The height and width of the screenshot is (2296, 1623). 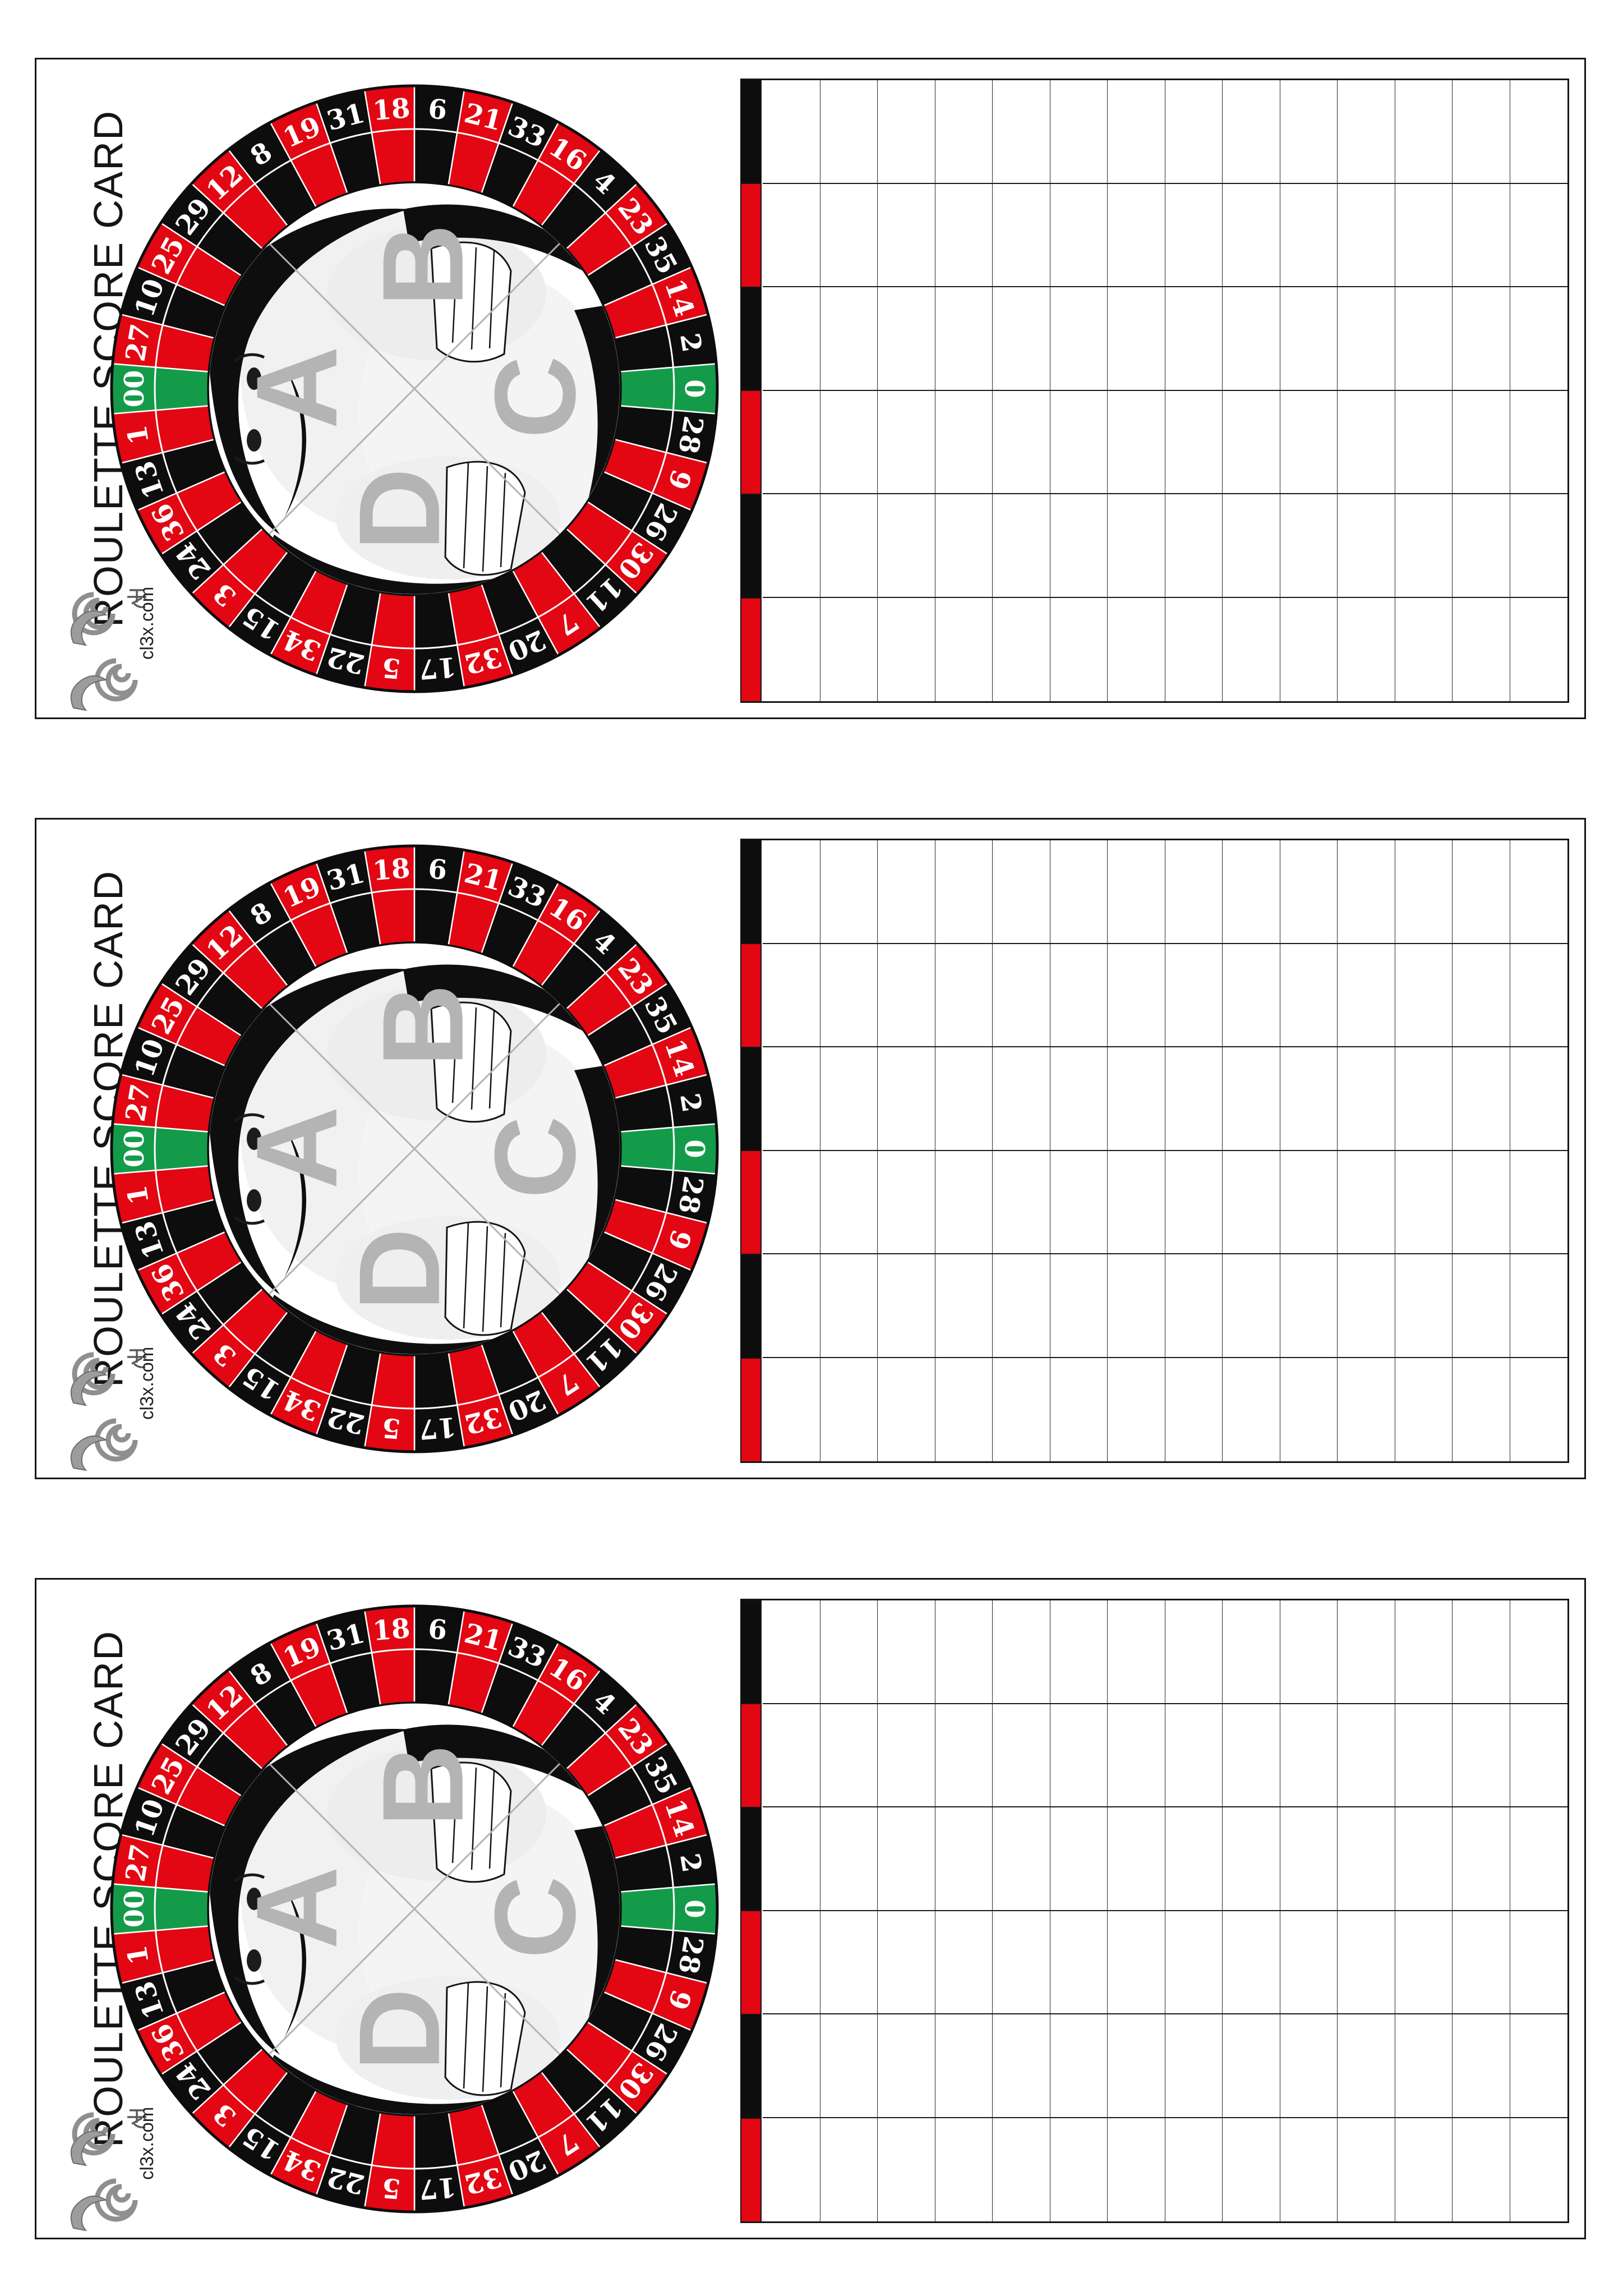 What do you see at coordinates (414, 388) in the screenshot?
I see `quadrant-divider` at bounding box center [414, 388].